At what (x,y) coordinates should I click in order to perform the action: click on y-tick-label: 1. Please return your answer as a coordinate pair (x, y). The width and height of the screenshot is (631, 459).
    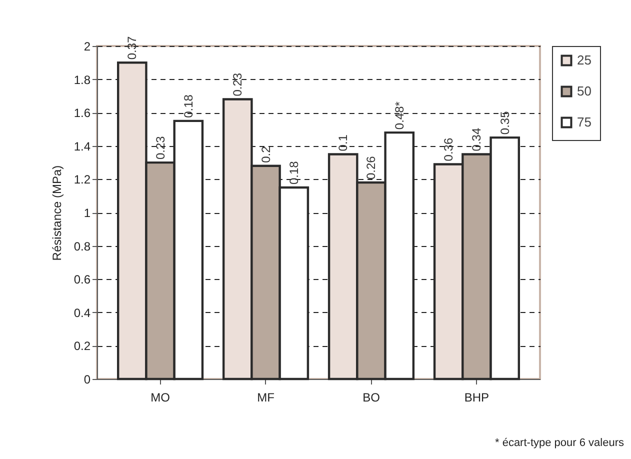
    Looking at the image, I should click on (87, 213).